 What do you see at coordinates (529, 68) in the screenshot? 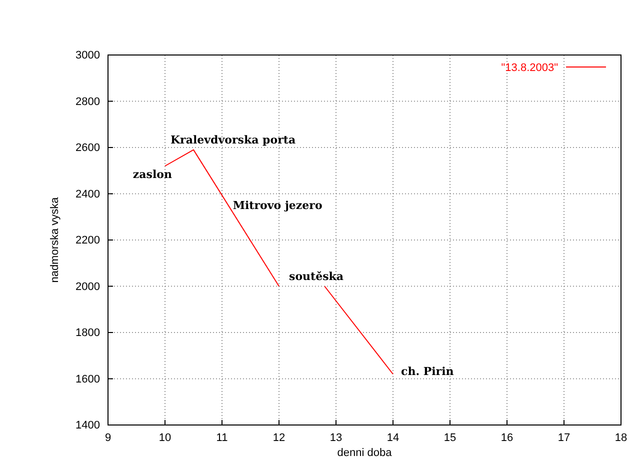
I see `legend-label: "13.8.2003"` at bounding box center [529, 68].